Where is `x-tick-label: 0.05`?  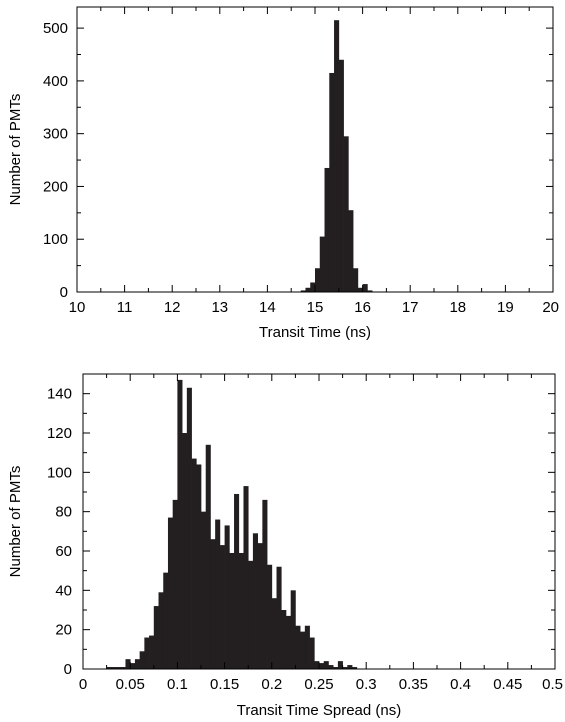
x-tick-label: 0.05 is located at coordinates (130, 684).